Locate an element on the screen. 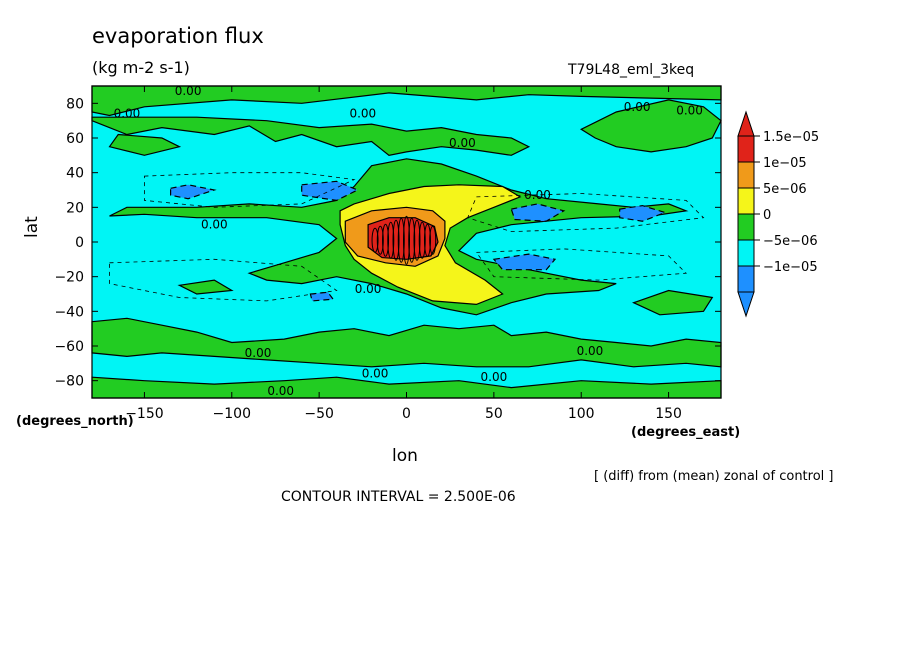  chart-units: (kg m-2 s-1) is located at coordinates (141, 67).